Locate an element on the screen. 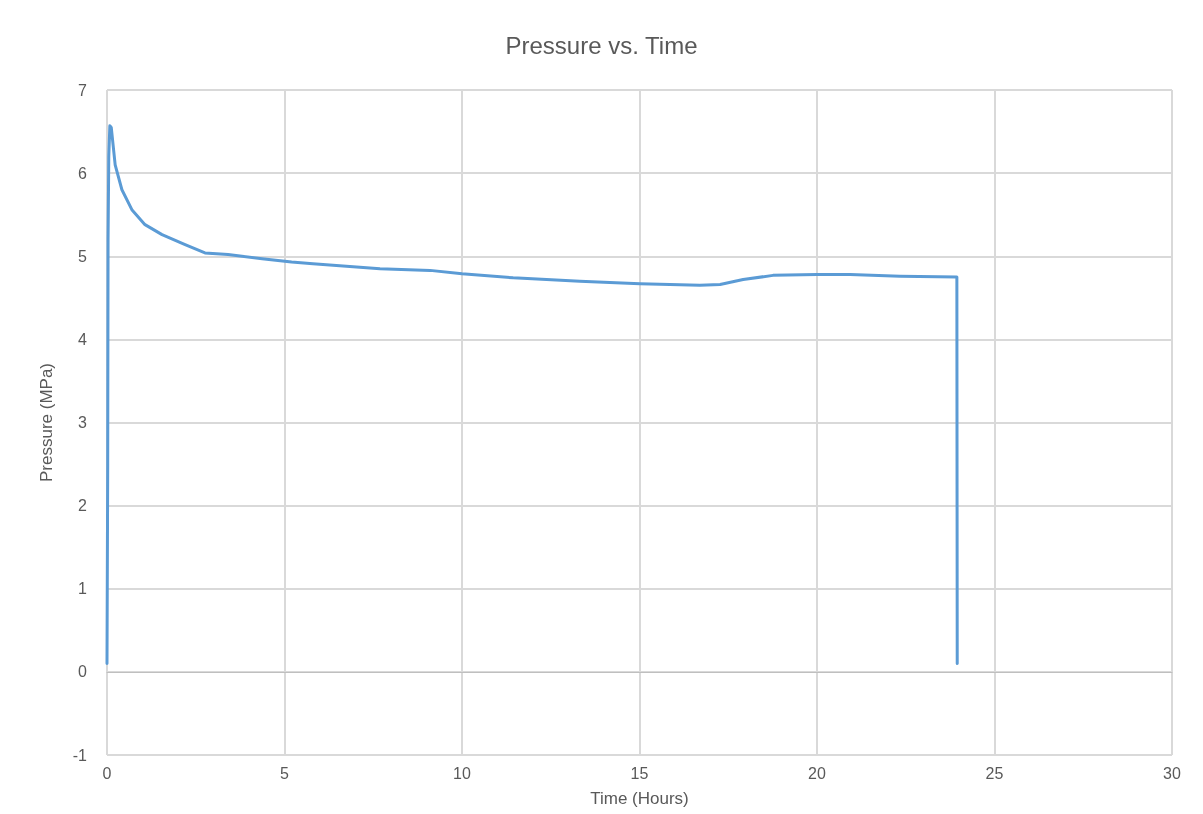  x-tick-label: 30 is located at coordinates (1172, 773).